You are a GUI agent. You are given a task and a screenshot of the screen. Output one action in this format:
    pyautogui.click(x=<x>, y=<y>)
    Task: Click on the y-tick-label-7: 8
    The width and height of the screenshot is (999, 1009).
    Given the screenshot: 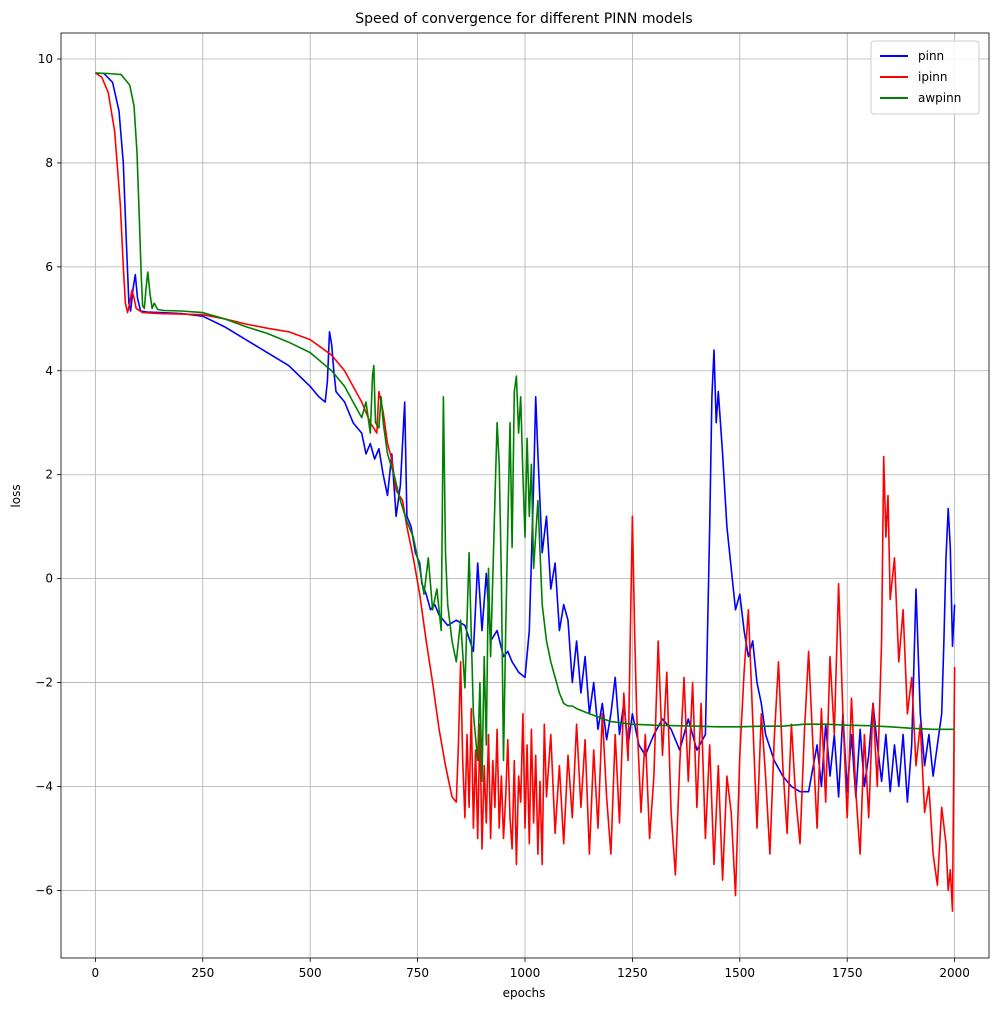 What is the action you would take?
    pyautogui.click(x=49, y=163)
    